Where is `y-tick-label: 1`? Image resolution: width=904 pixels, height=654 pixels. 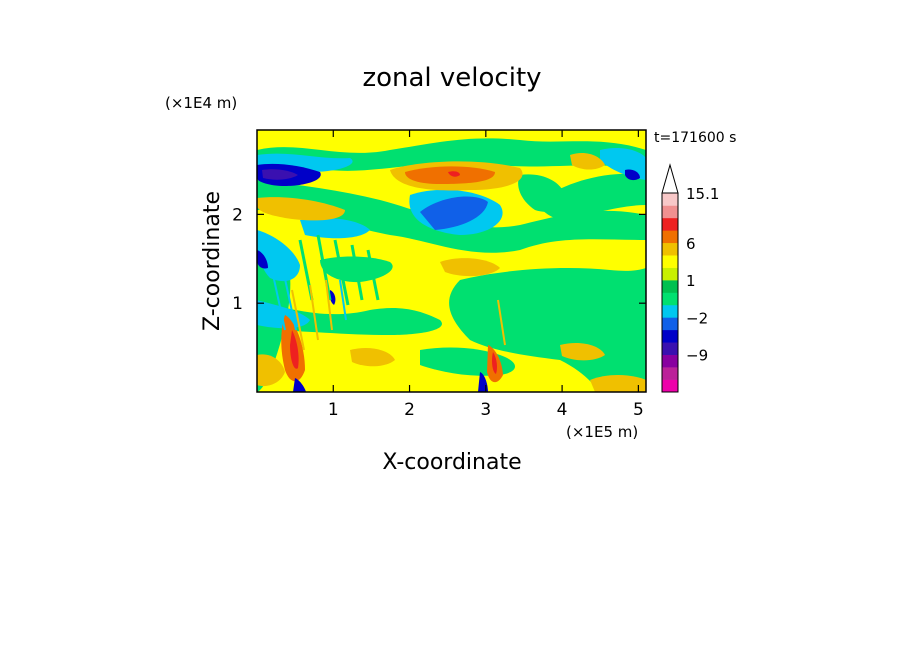
y-tick-label: 1 is located at coordinates (237, 304).